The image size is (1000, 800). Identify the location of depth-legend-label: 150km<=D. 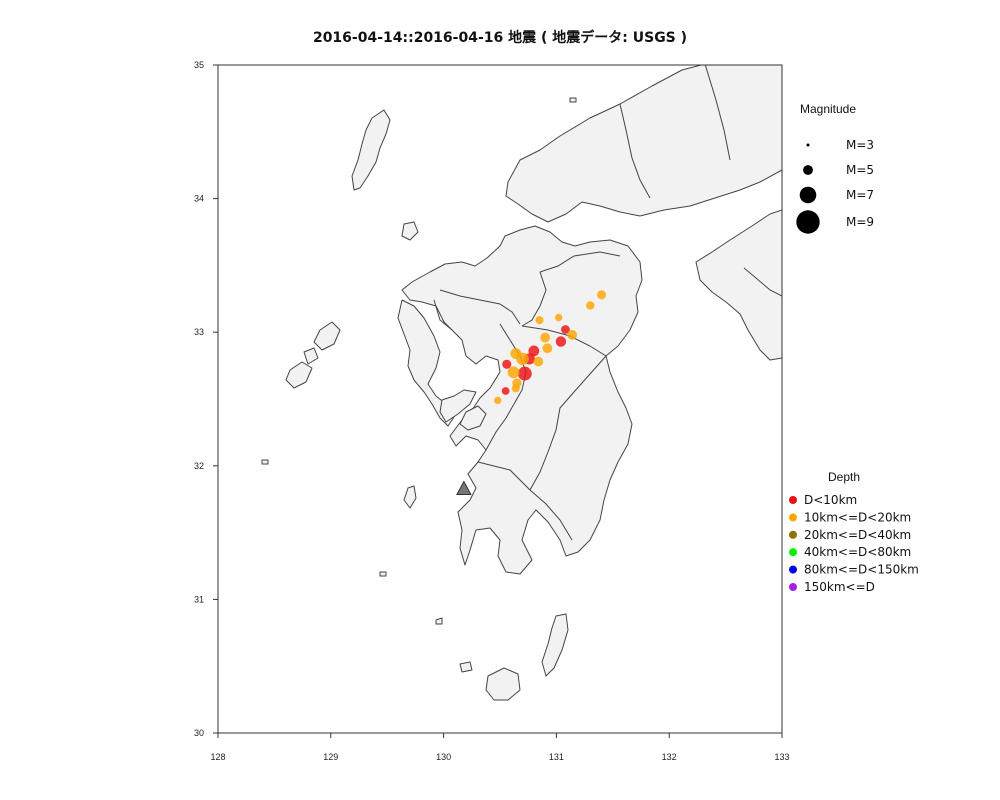
(839, 587).